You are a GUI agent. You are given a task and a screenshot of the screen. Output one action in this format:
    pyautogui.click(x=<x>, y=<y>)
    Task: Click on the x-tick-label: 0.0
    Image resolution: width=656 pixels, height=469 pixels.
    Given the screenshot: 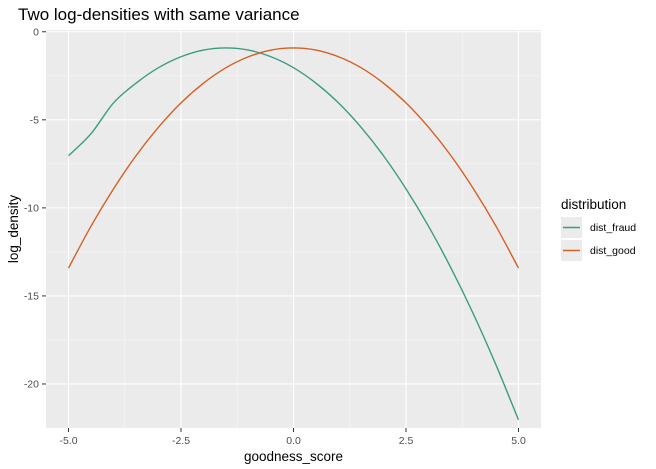 What is the action you would take?
    pyautogui.click(x=293, y=441)
    